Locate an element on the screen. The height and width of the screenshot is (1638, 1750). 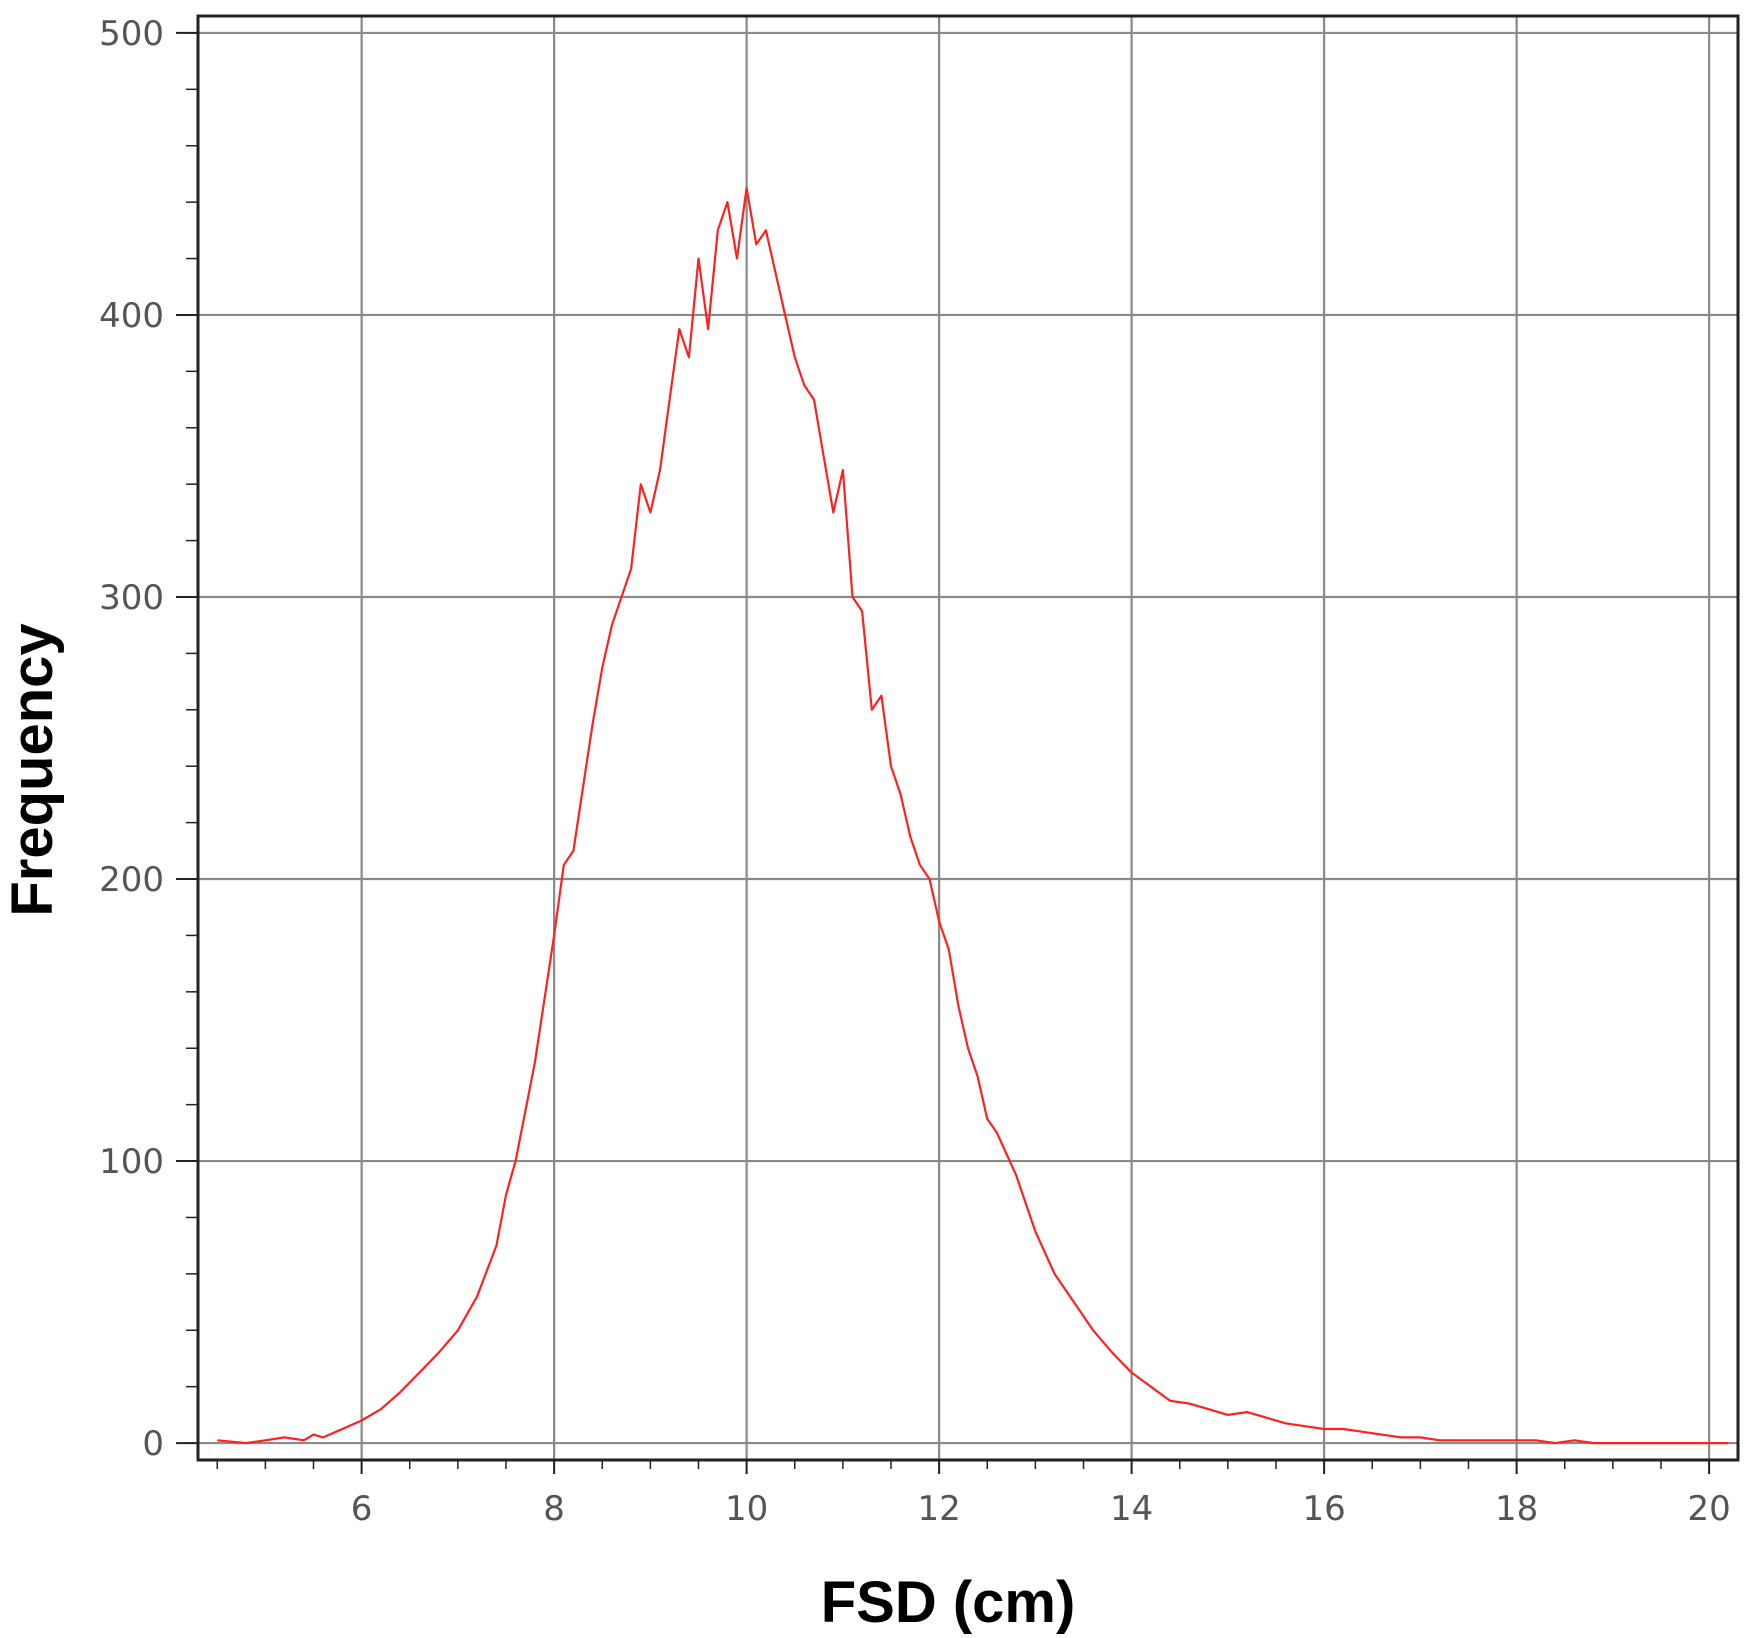
y-tick-label: 500 is located at coordinates (131, 34).